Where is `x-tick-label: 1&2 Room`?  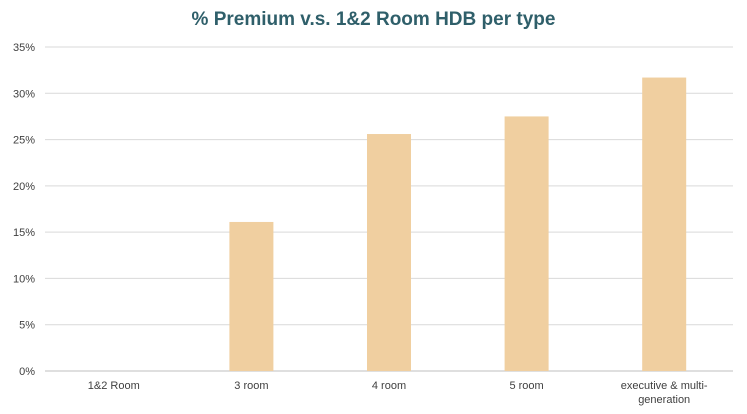 x-tick-label: 1&2 Room is located at coordinates (114, 386).